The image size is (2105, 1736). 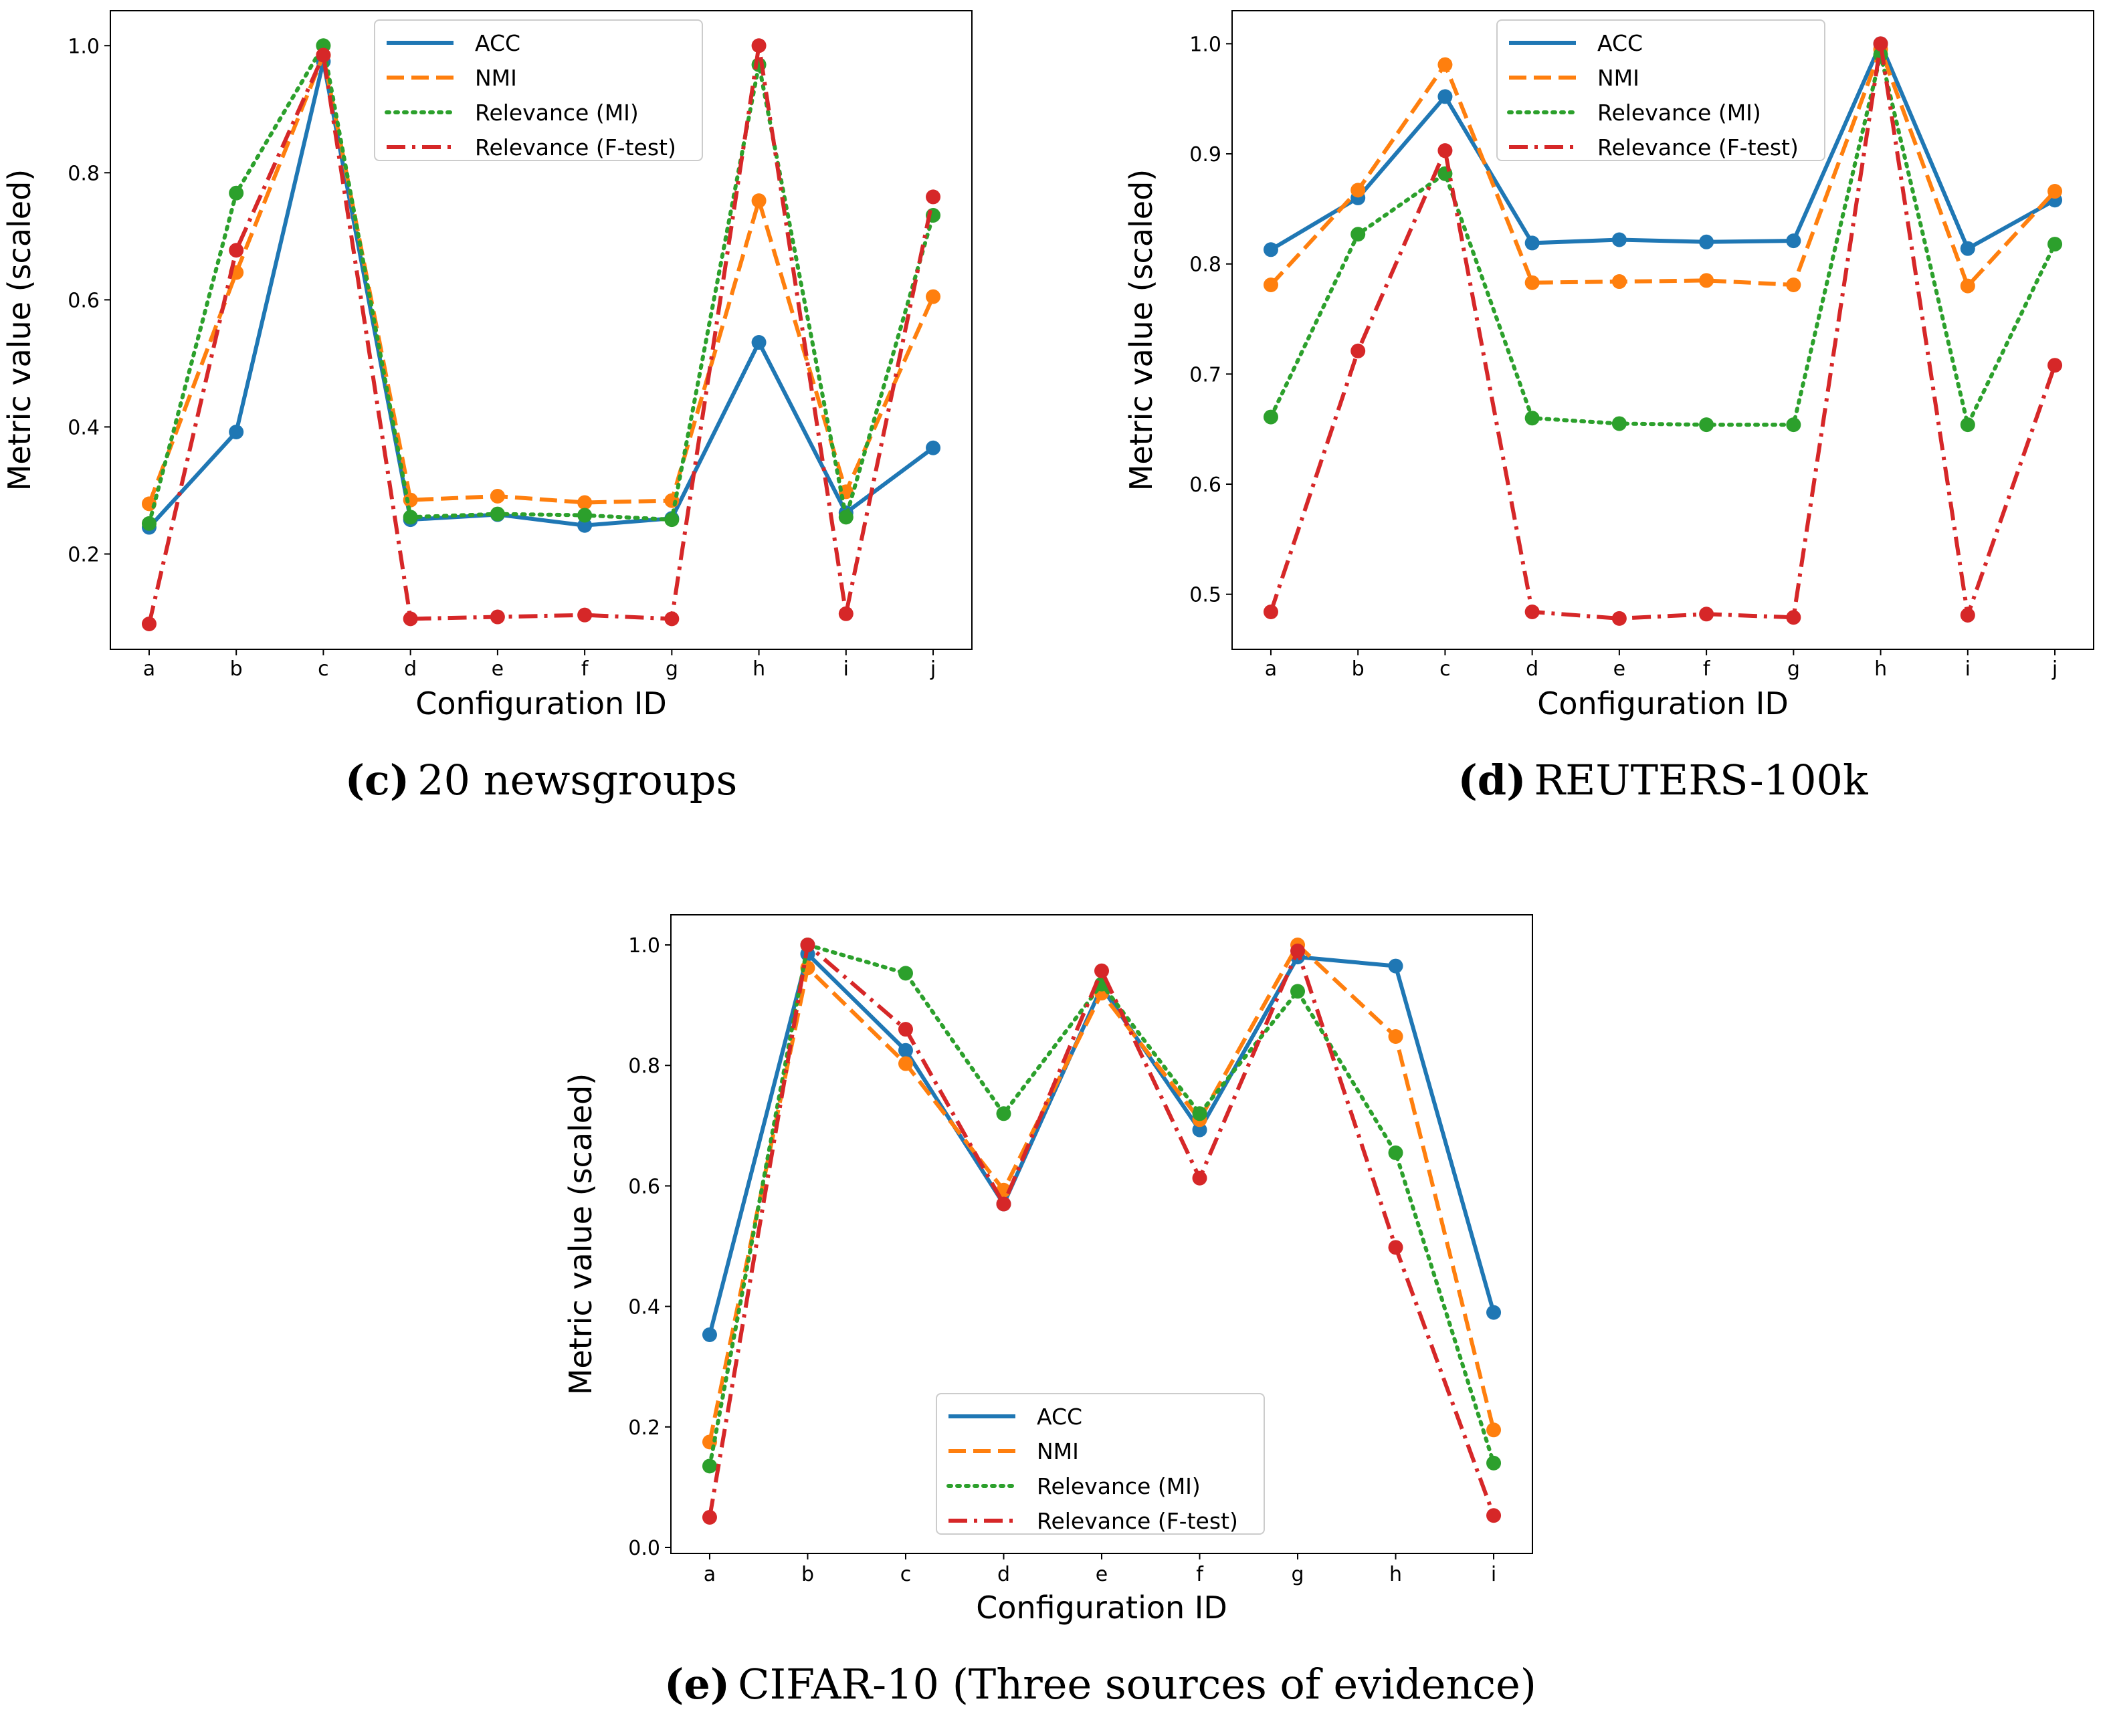 What do you see at coordinates (644, 1428) in the screenshot?
I see `y-tick-label: 0.2` at bounding box center [644, 1428].